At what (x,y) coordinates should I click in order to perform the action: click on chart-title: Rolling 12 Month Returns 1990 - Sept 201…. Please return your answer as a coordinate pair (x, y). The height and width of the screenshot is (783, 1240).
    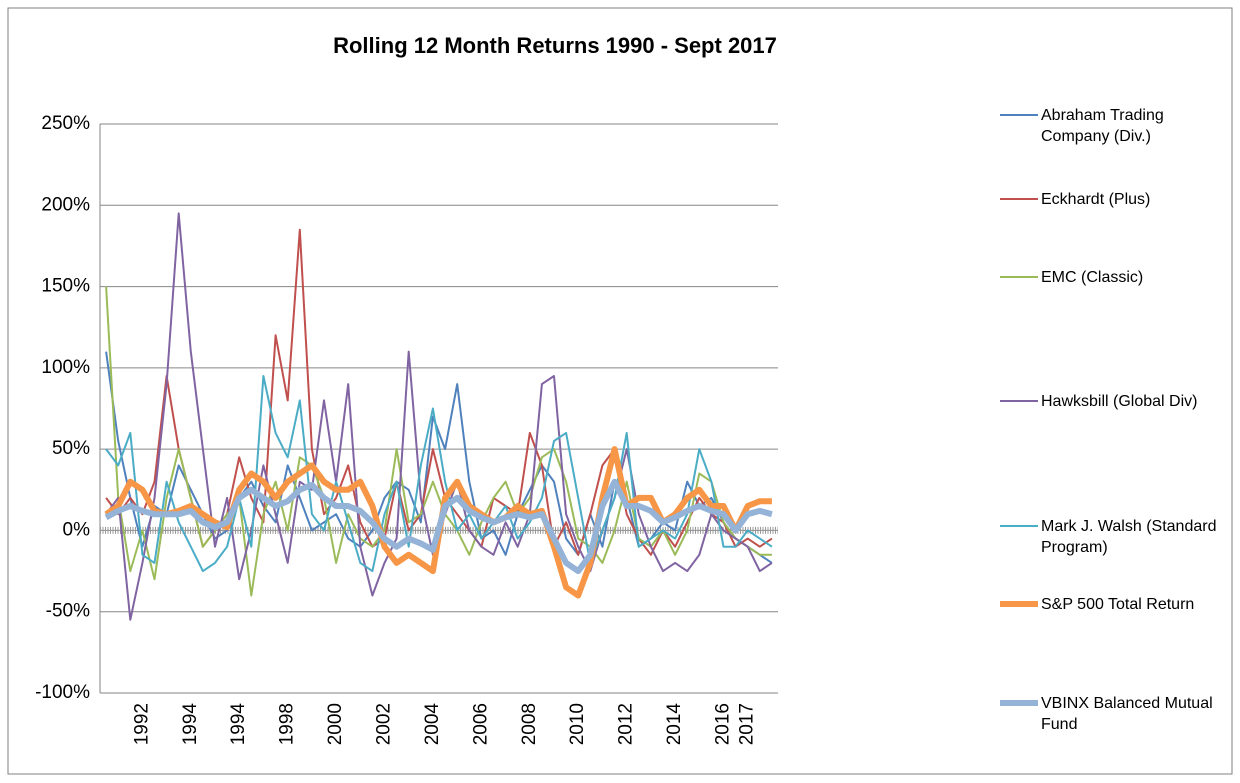
    Looking at the image, I should click on (555, 45).